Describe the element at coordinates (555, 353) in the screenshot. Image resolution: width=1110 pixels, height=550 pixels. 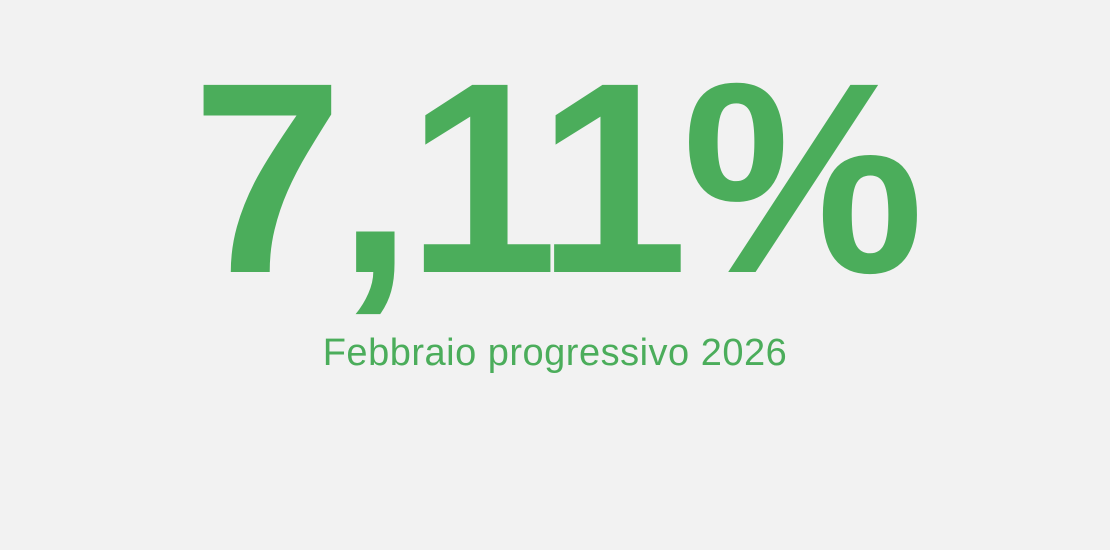
I see `kpi-label: Febbraio progressivo 2026` at that location.